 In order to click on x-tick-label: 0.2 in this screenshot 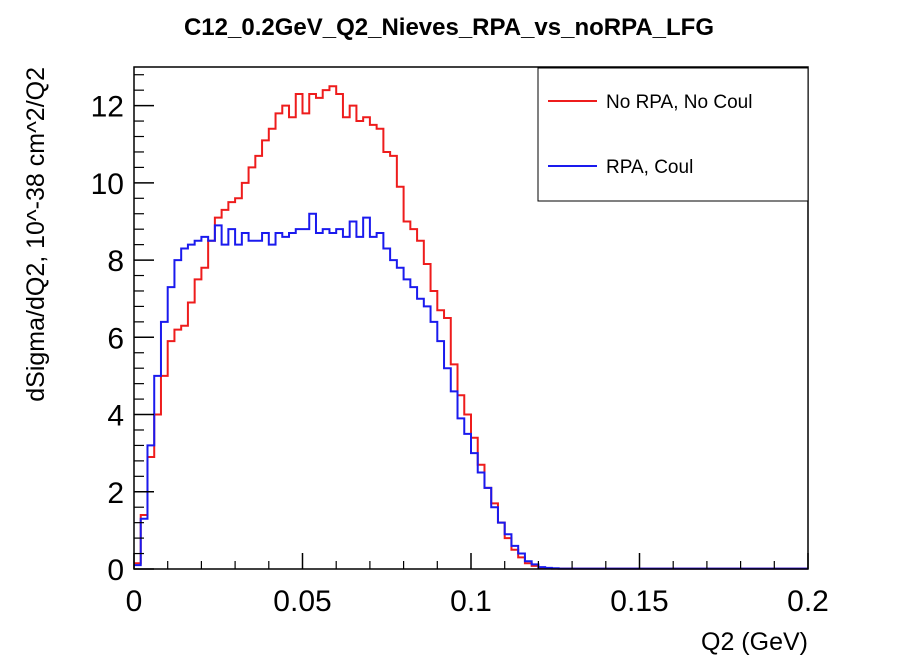, I will do `click(808, 601)`.